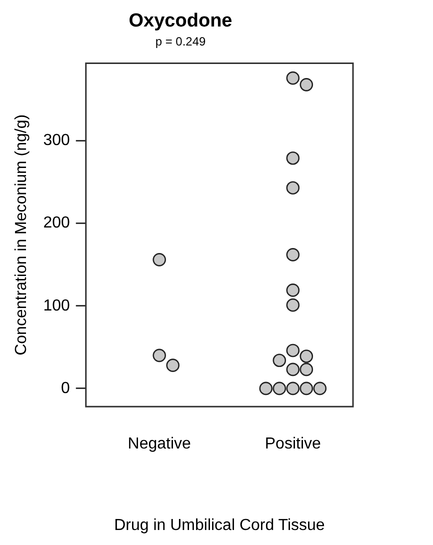 Image resolution: width=433 pixels, height=545 pixels. Describe the element at coordinates (56, 305) in the screenshot. I see `y-tick-label: 100` at that location.